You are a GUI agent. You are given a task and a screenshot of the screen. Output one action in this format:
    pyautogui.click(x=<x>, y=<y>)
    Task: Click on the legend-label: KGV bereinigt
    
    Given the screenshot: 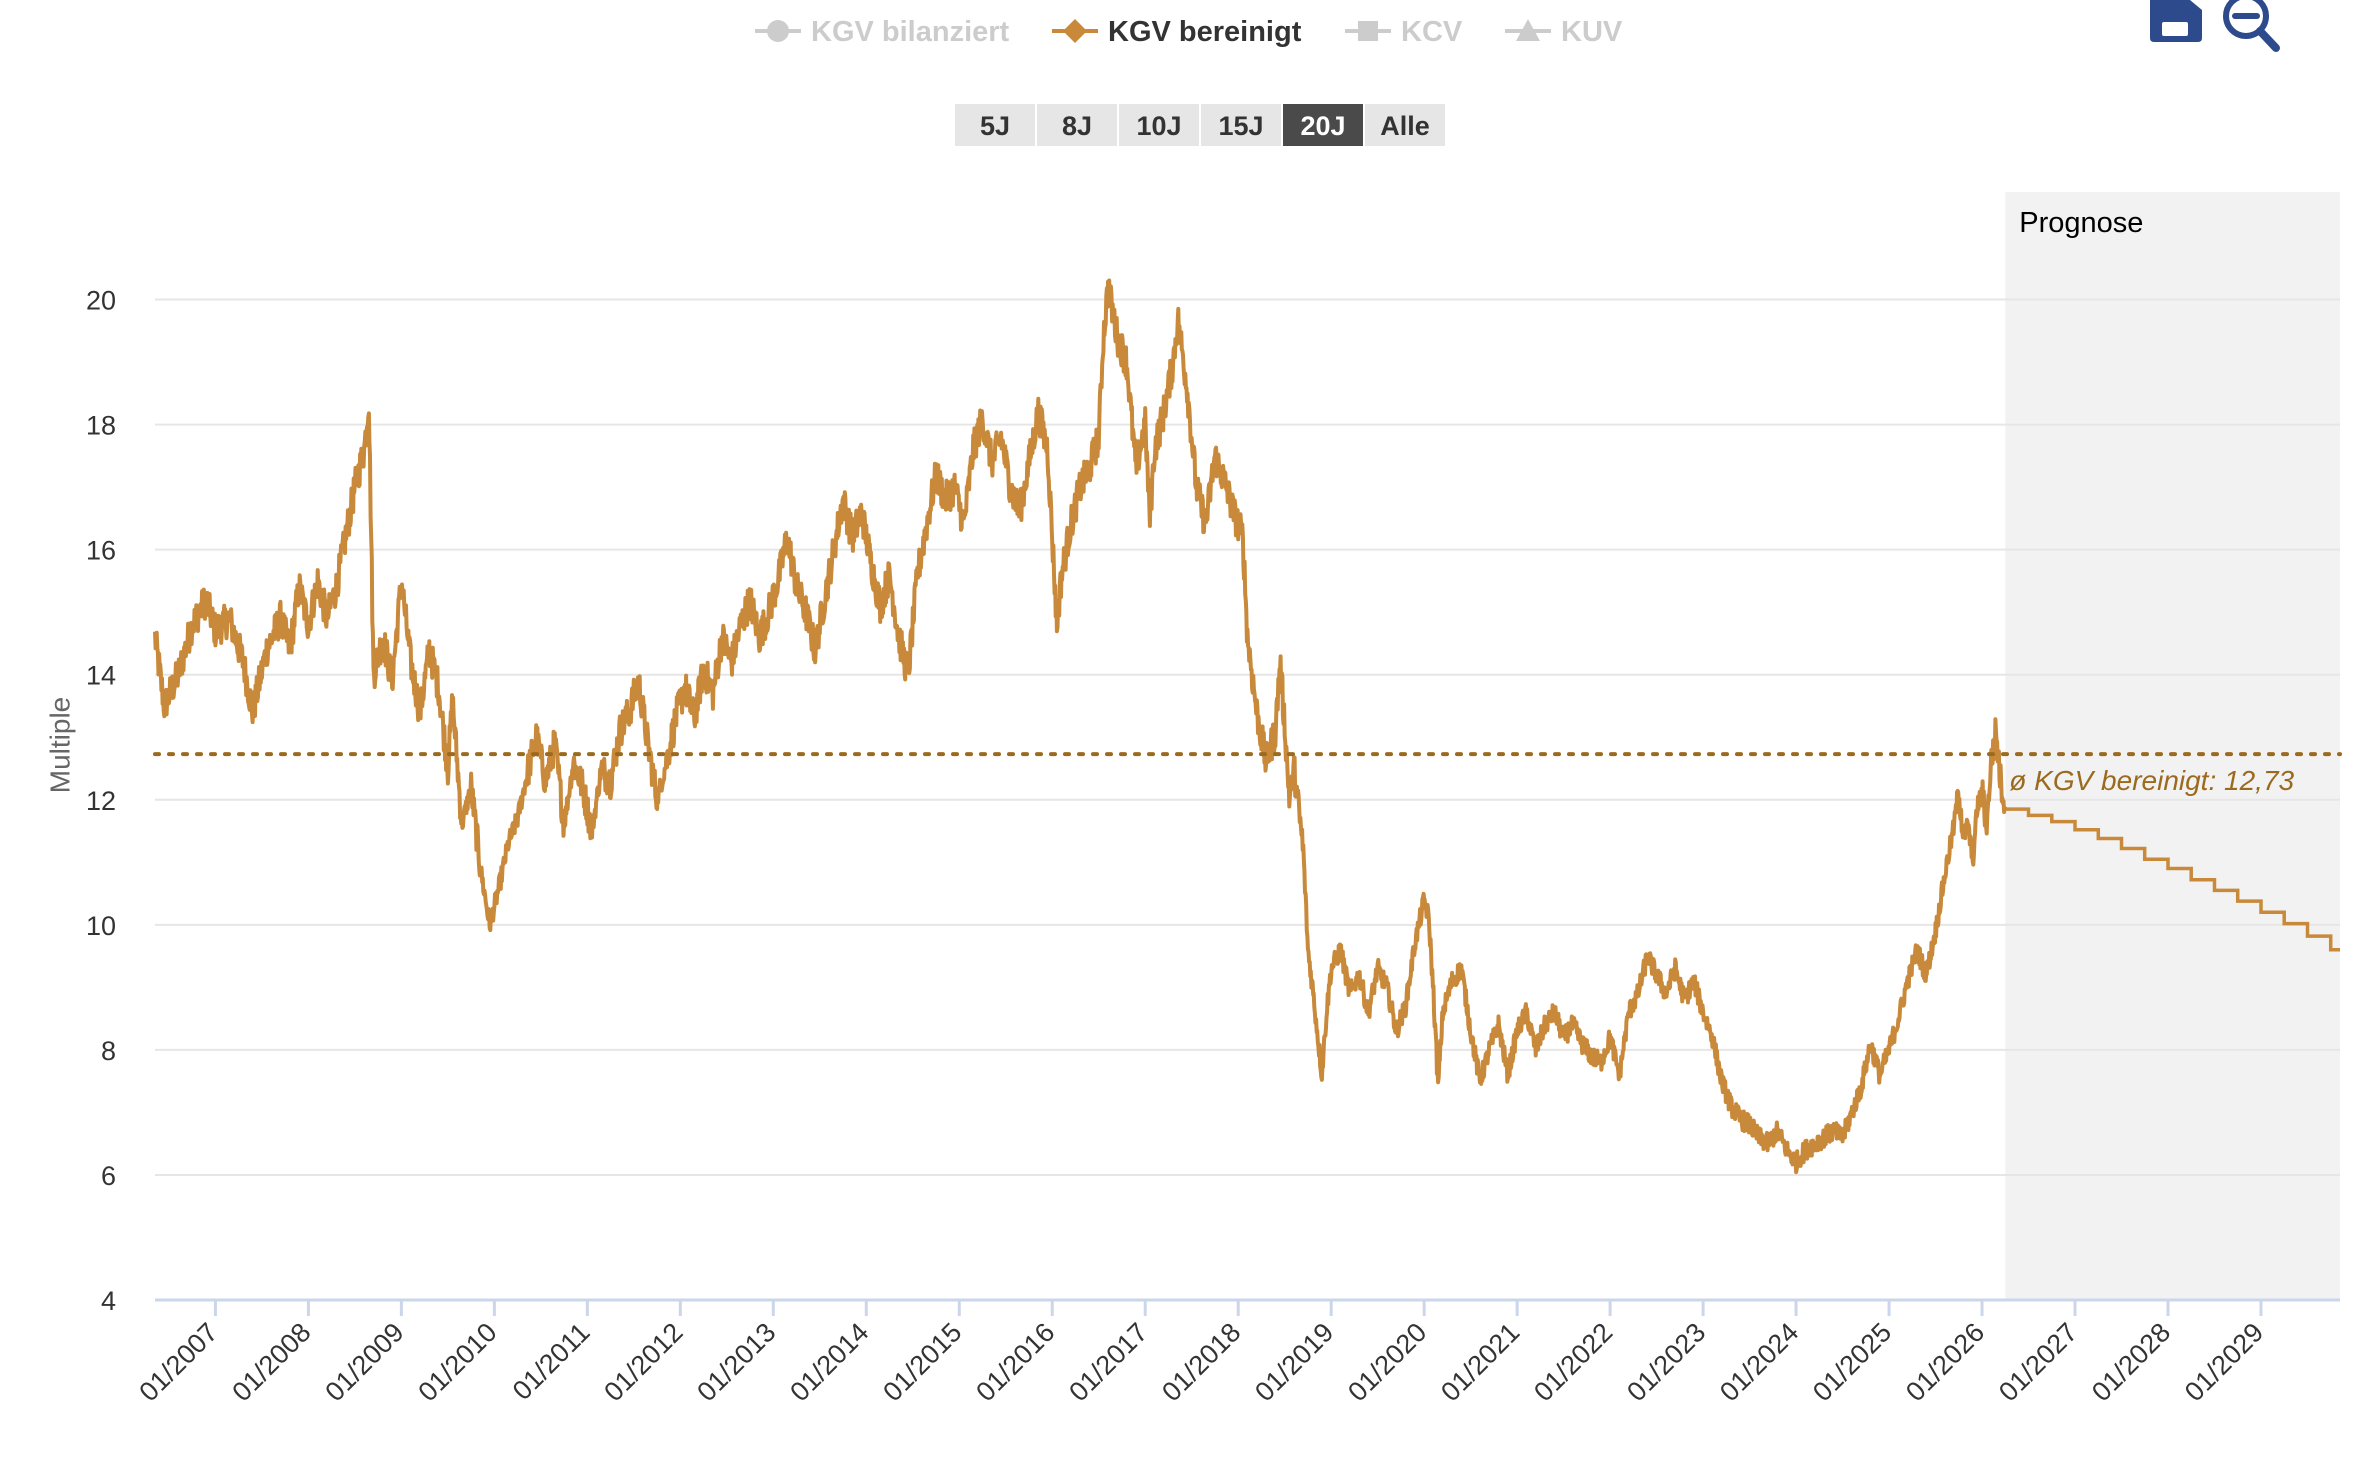 What is the action you would take?
    pyautogui.click(x=1205, y=32)
    